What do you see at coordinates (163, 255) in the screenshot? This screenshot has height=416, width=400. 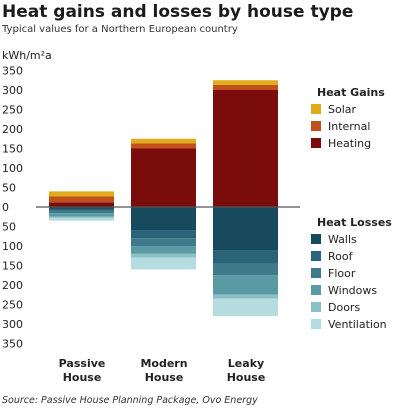 I see `bar-modern-doors` at bounding box center [163, 255].